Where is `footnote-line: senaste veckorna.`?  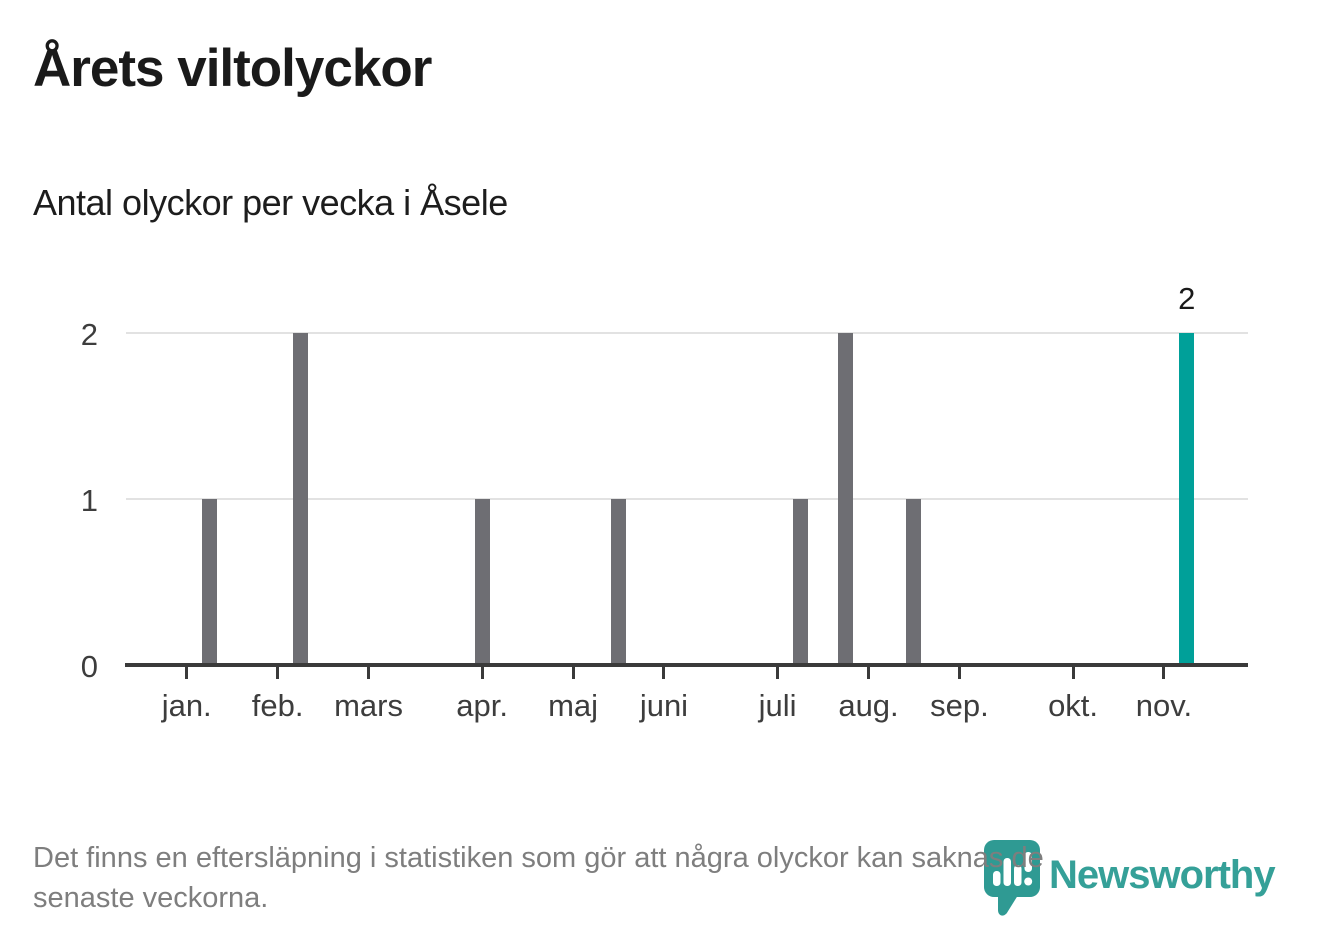
footnote-line: senaste veckorna. is located at coordinates (151, 898).